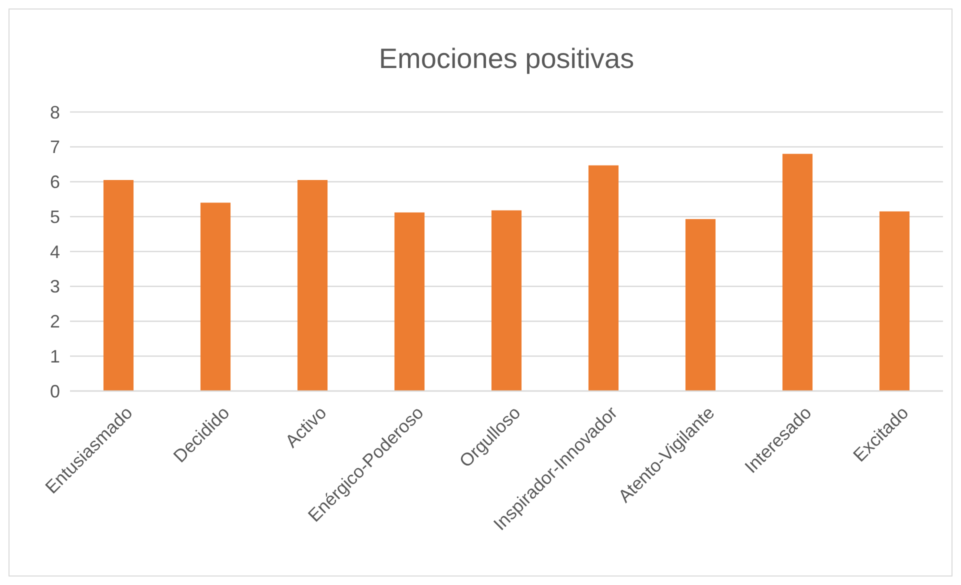 This screenshot has width=961, height=585. What do you see at coordinates (55, 147) in the screenshot?
I see `y-tick-label: 7` at bounding box center [55, 147].